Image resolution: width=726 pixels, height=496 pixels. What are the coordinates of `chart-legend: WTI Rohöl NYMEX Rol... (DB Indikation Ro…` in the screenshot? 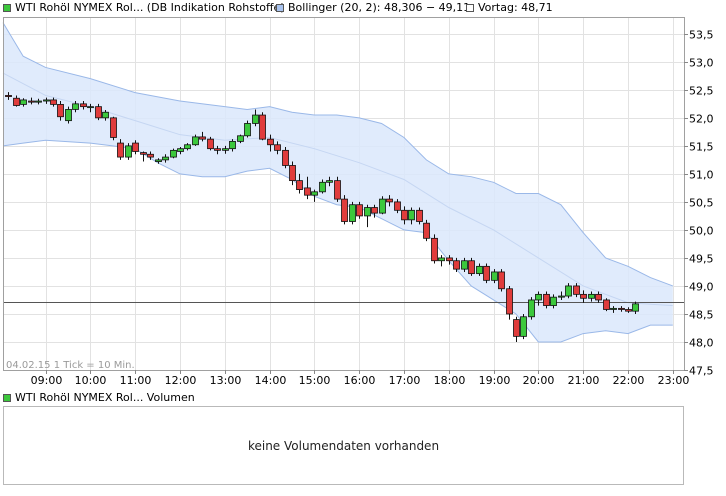 It's located at (363, 8).